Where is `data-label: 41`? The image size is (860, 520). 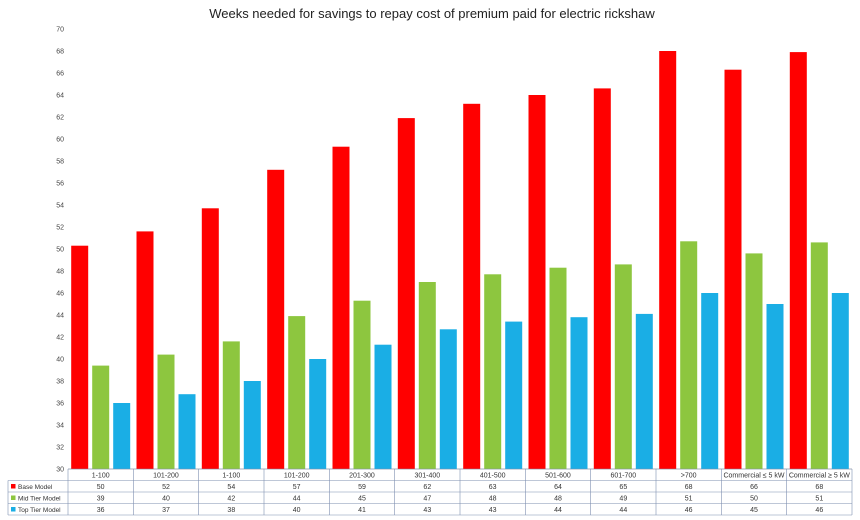 data-label: 41 is located at coordinates (362, 510).